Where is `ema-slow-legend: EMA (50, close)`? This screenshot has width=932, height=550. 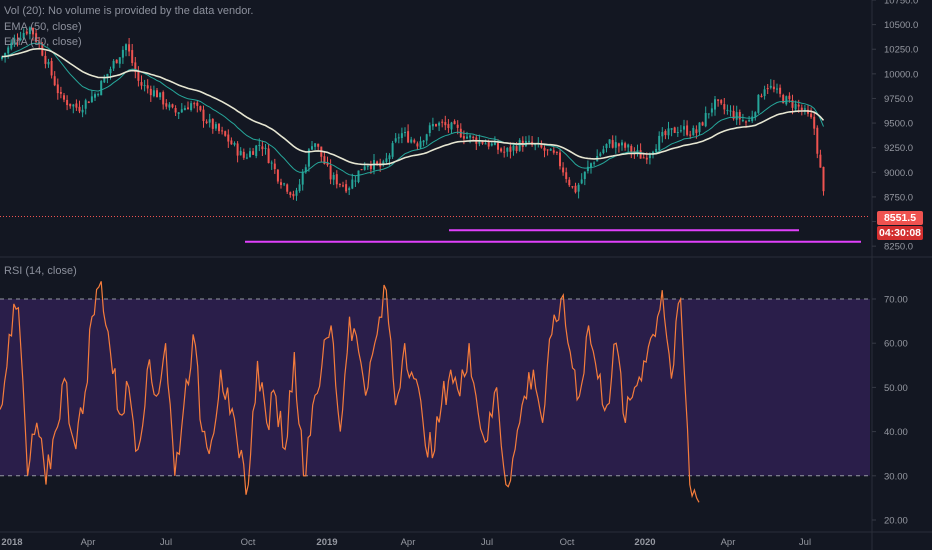
ema-slow-legend: EMA (50, close) is located at coordinates (43, 42).